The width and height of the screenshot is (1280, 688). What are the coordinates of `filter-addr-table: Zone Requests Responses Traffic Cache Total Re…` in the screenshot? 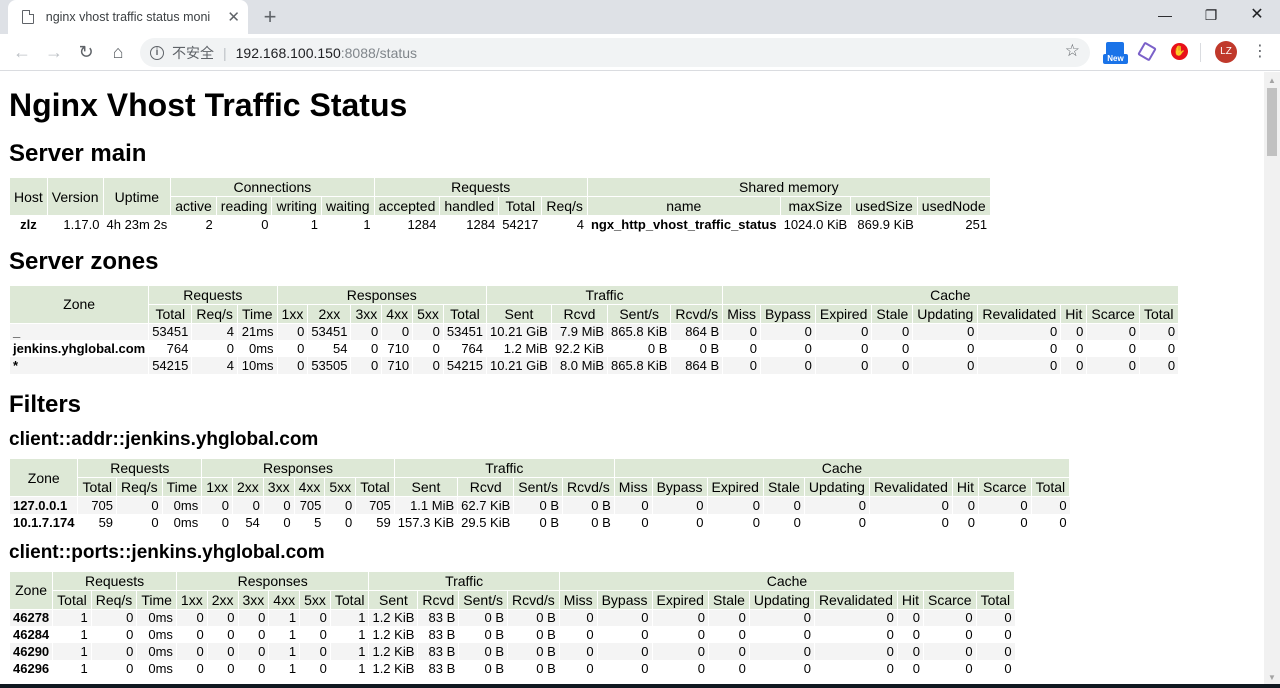 It's located at (539, 494).